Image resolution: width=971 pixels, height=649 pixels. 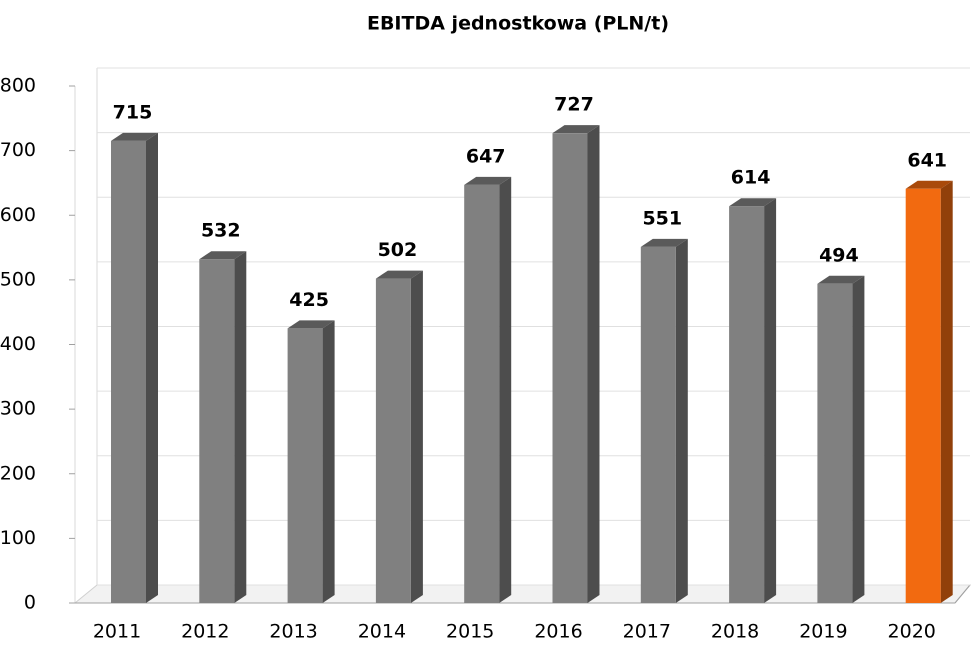 I want to click on value-label: 551, so click(x=662, y=218).